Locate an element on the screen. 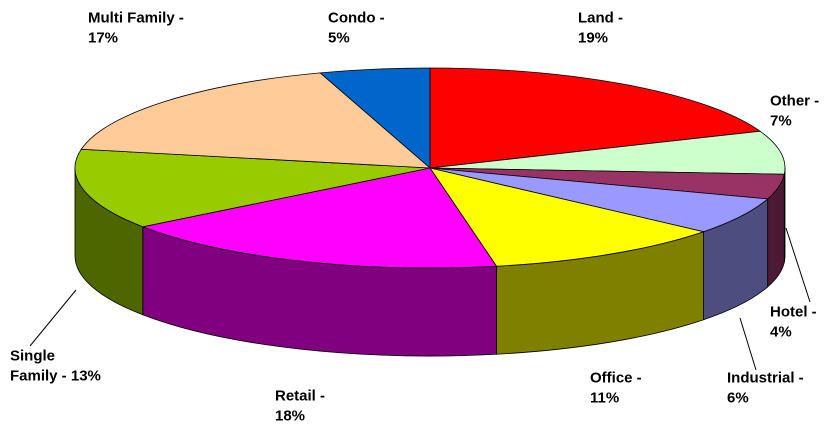  data-label: Condo - is located at coordinates (356, 17).